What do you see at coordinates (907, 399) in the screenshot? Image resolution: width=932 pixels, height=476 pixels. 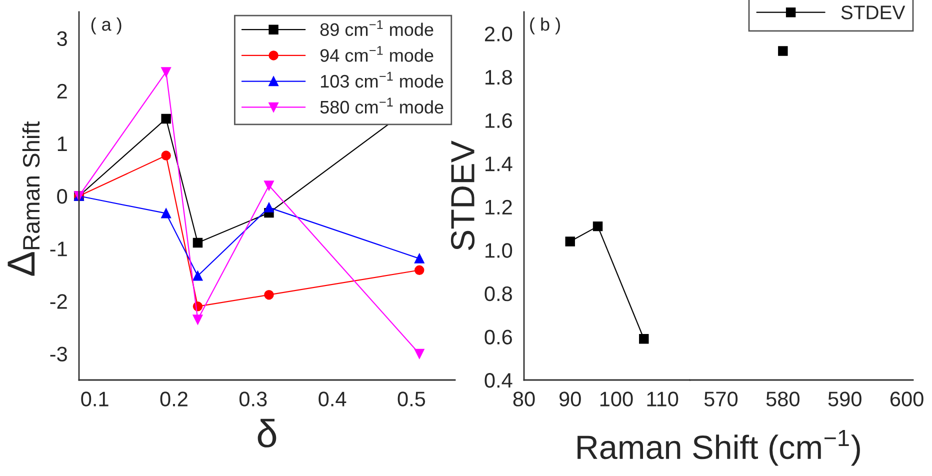 I see `x-tick-label: 600` at bounding box center [907, 399].